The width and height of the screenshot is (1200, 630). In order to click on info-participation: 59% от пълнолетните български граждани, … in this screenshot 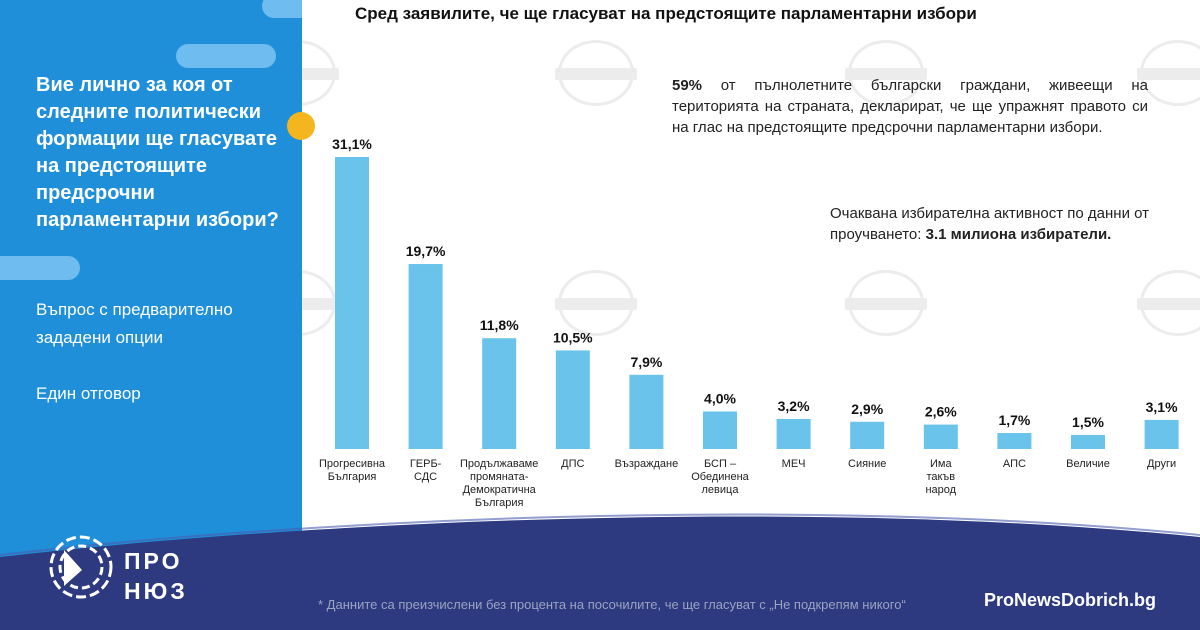, I will do `click(910, 106)`.